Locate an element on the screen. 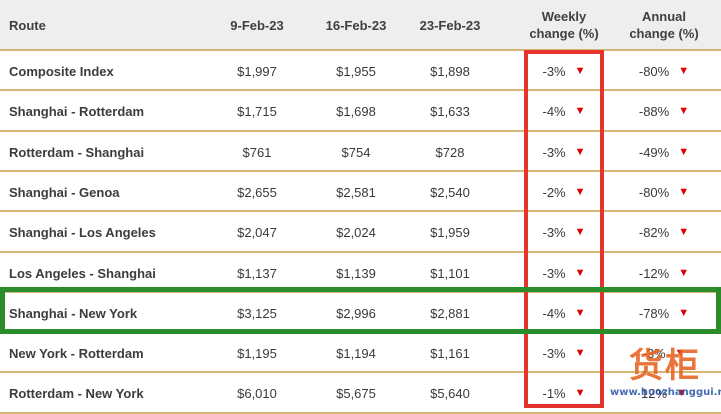 Image resolution: width=721 pixels, height=414 pixels. rate-cell-date-1: $6,010 is located at coordinates (257, 393).